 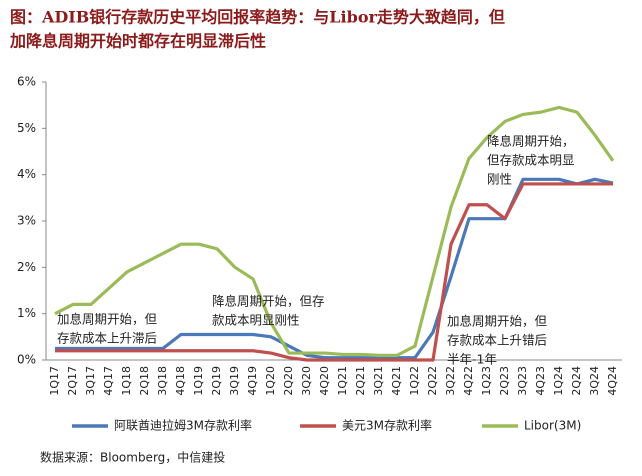 What do you see at coordinates (468, 381) in the screenshot?
I see `x-tick-label: 4Q22` at bounding box center [468, 381].